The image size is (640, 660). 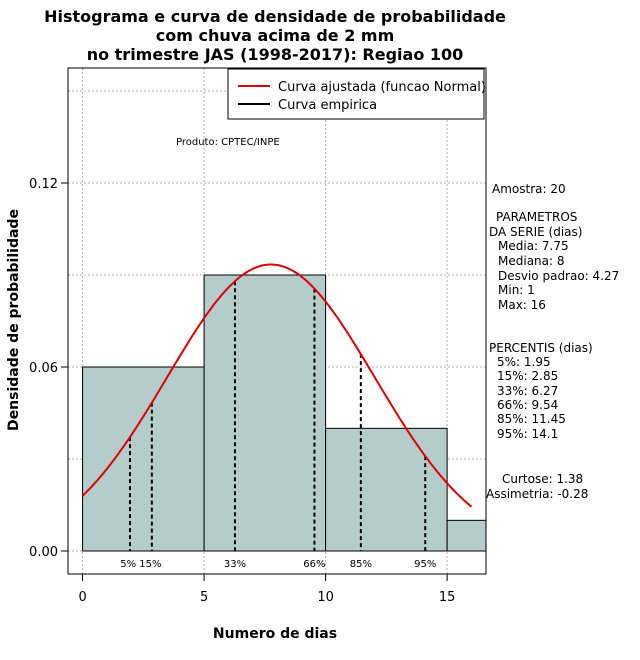 I want to click on legend-label-empirical-curve: Curva empirica, so click(x=327, y=105).